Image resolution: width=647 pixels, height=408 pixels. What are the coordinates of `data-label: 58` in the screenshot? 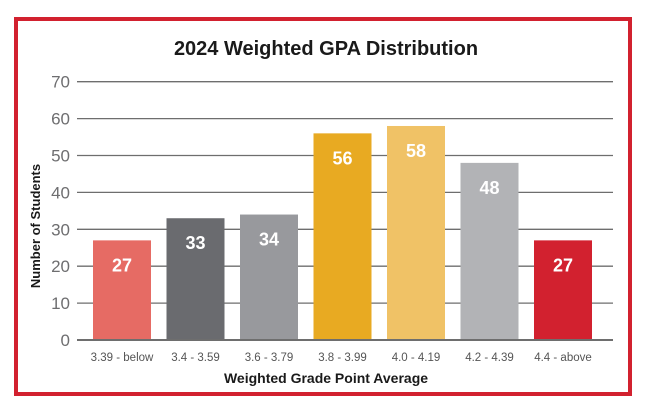 It's located at (416, 151).